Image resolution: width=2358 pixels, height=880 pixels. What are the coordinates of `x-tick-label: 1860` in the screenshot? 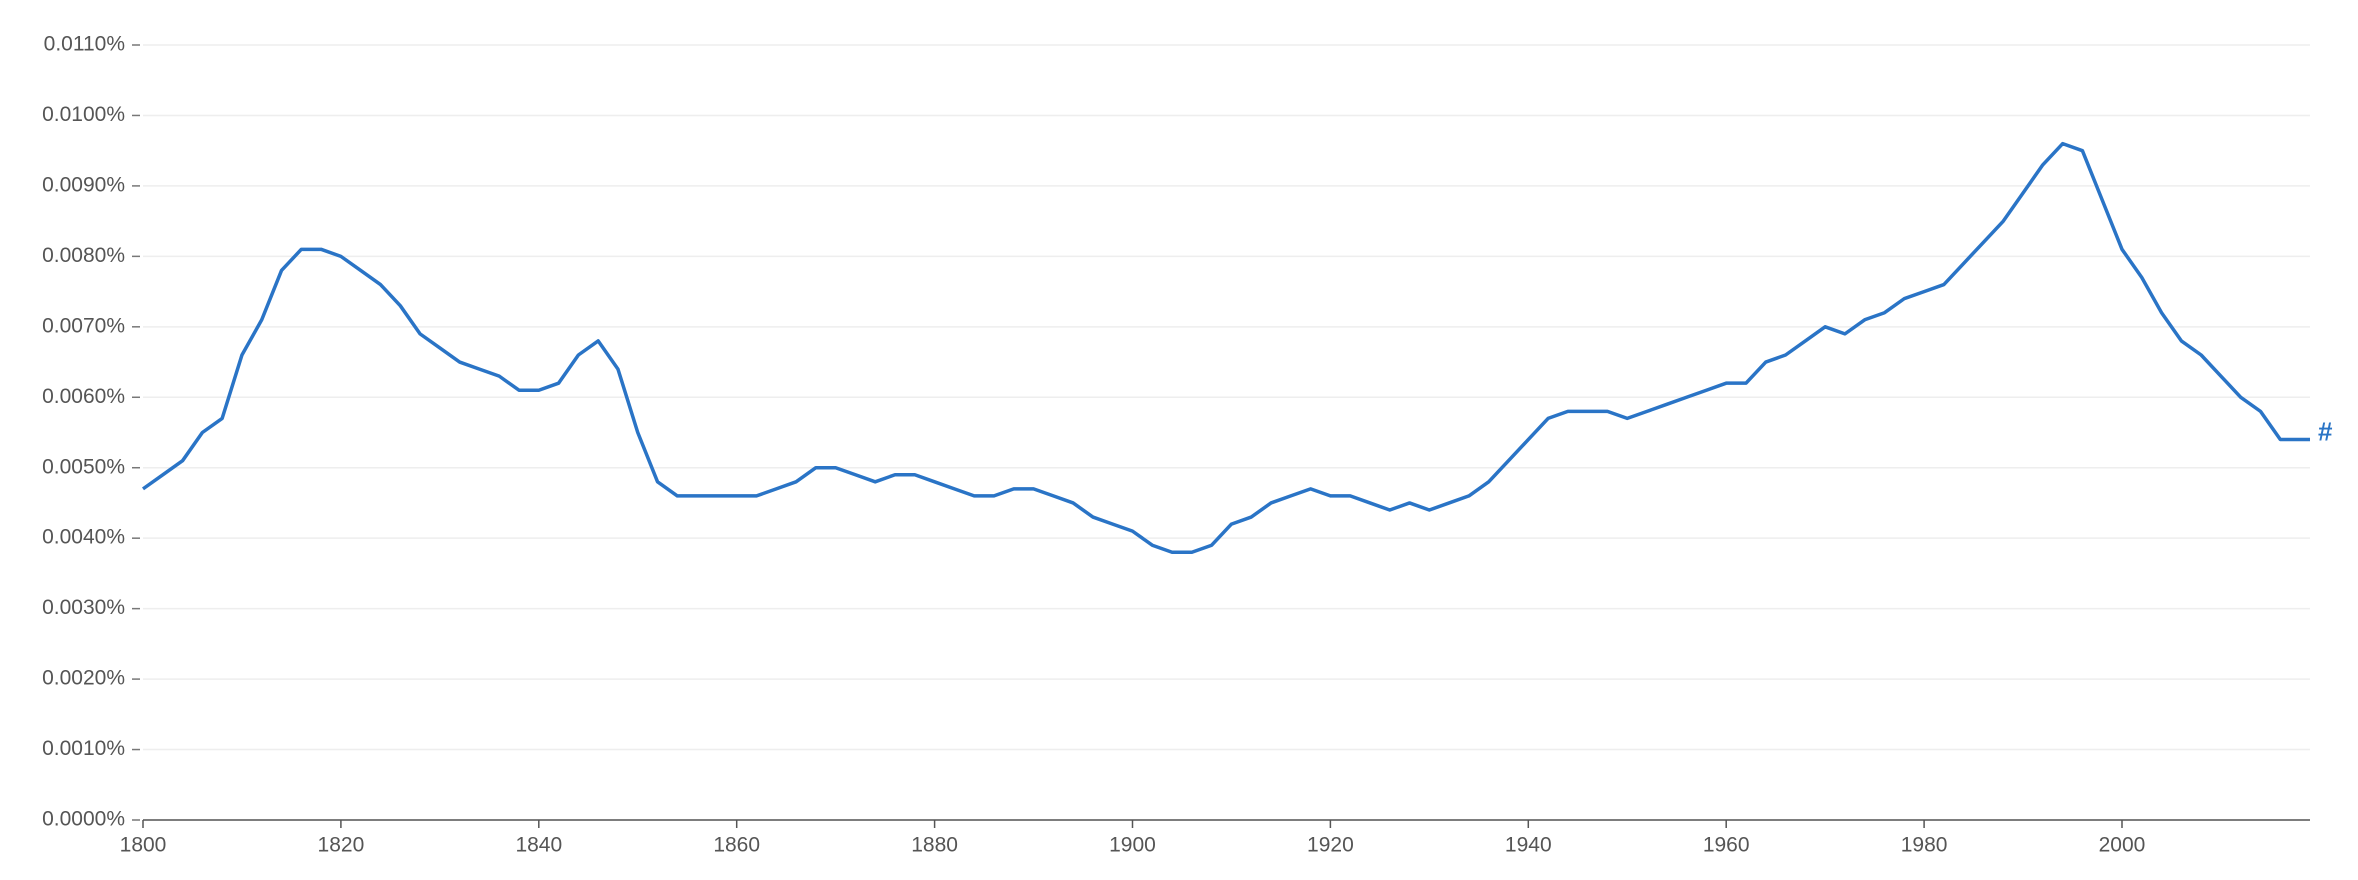 It's located at (736, 845).